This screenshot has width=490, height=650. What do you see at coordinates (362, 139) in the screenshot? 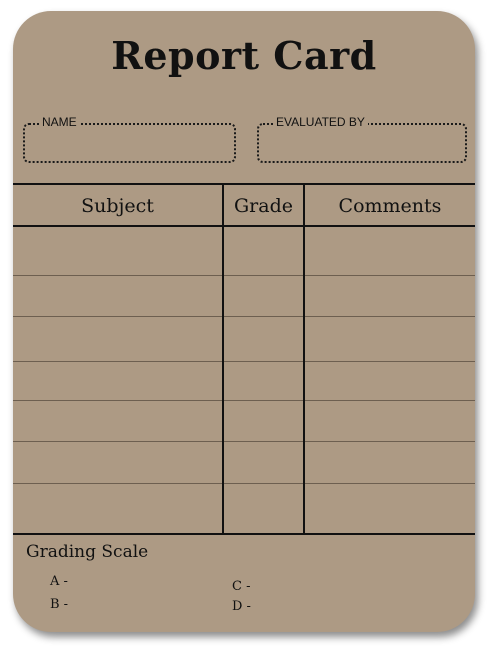
I see `evaluated-by-field: EVALUATED BY` at bounding box center [362, 139].